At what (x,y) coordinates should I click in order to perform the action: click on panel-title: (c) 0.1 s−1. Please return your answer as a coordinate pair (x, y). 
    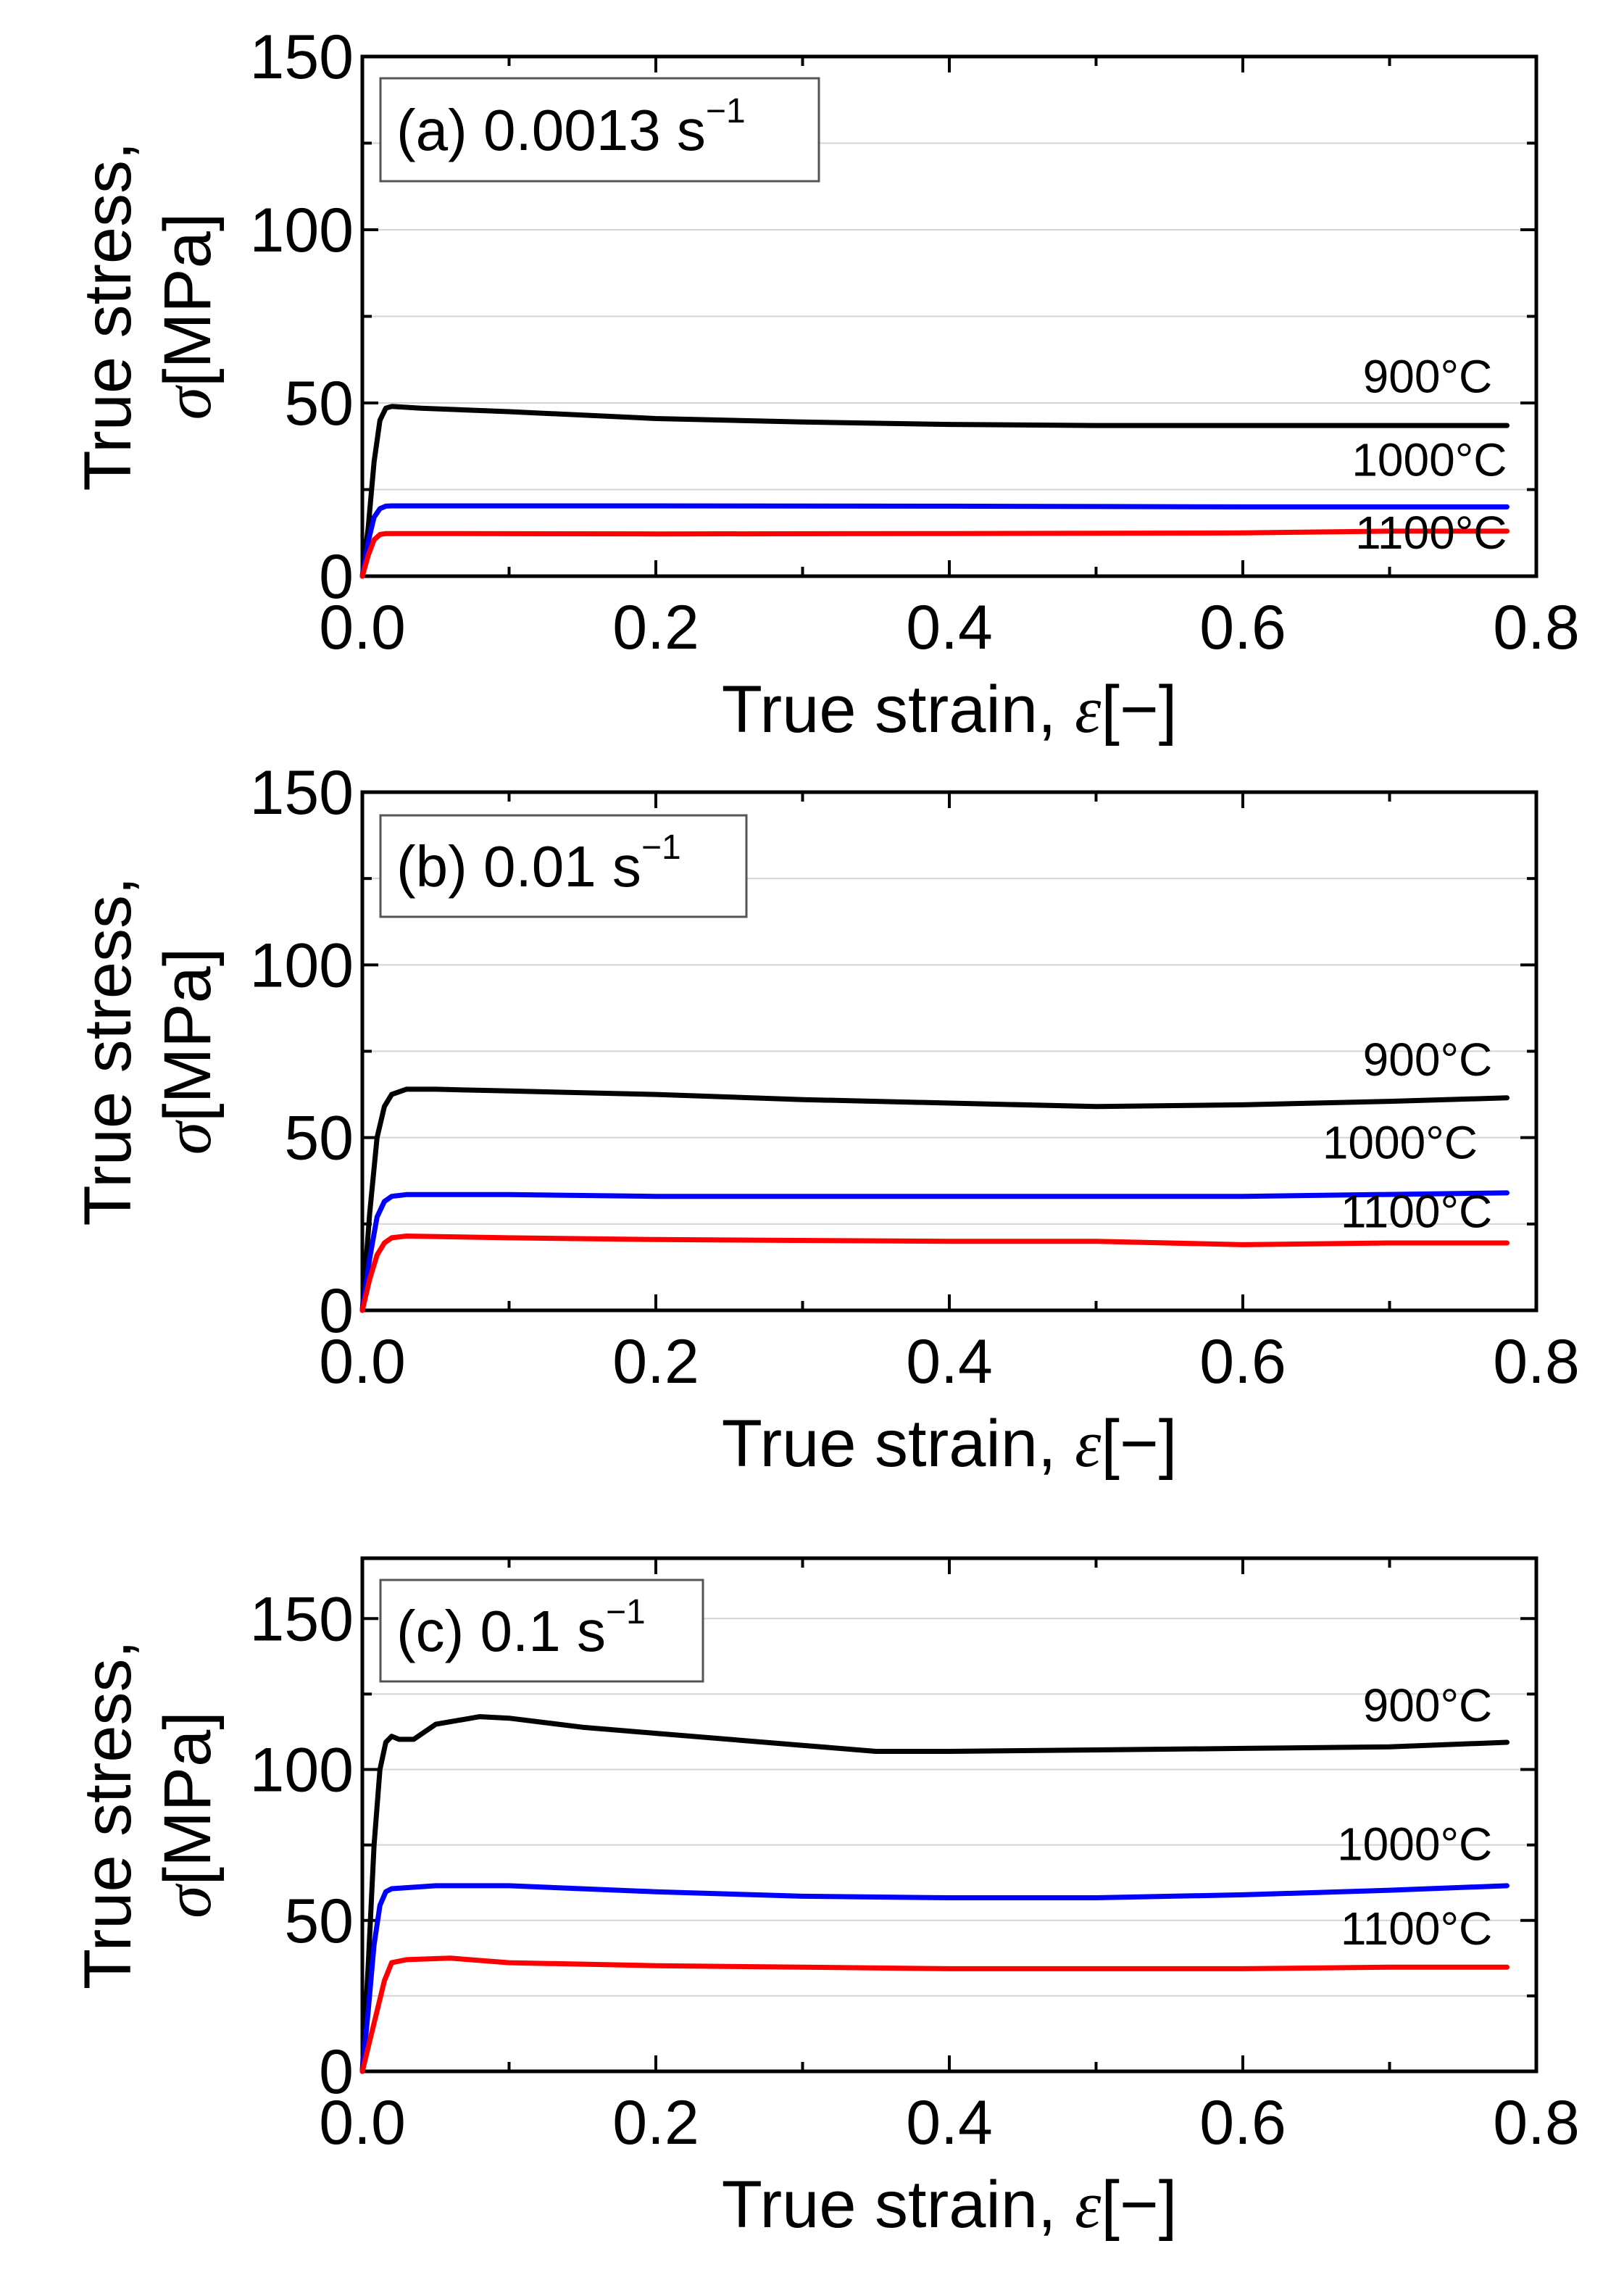
    Looking at the image, I should click on (521, 1628).